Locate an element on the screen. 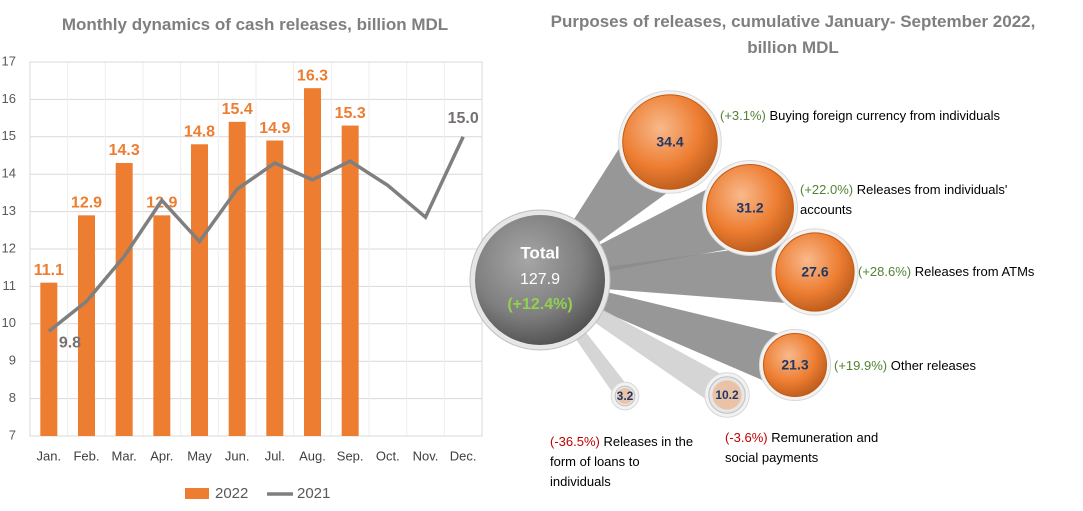 Image resolution: width=1083 pixels, height=511 pixels. bubble-value: 3.2 is located at coordinates (625, 396).